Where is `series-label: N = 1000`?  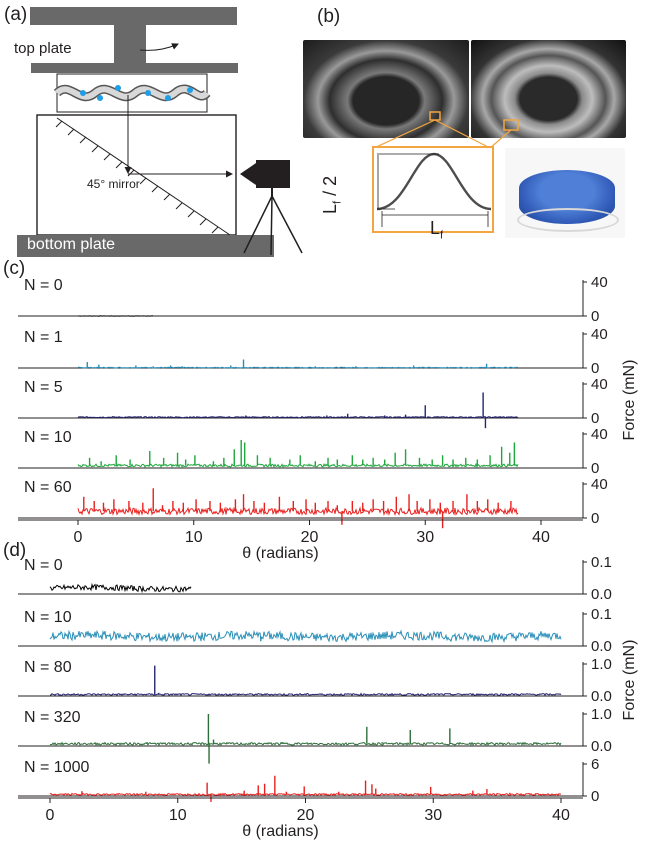 series-label: N = 1000 is located at coordinates (56, 767).